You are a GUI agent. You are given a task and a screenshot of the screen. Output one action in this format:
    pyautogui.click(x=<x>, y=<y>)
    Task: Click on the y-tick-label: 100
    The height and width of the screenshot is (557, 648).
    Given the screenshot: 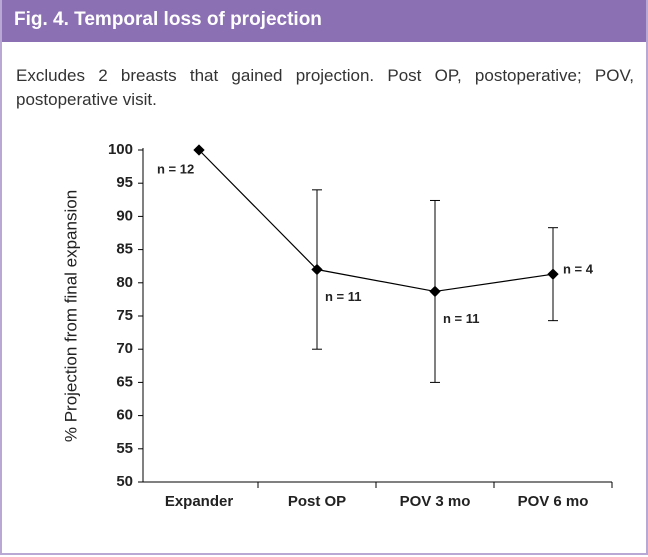 What is the action you would take?
    pyautogui.click(x=120, y=149)
    